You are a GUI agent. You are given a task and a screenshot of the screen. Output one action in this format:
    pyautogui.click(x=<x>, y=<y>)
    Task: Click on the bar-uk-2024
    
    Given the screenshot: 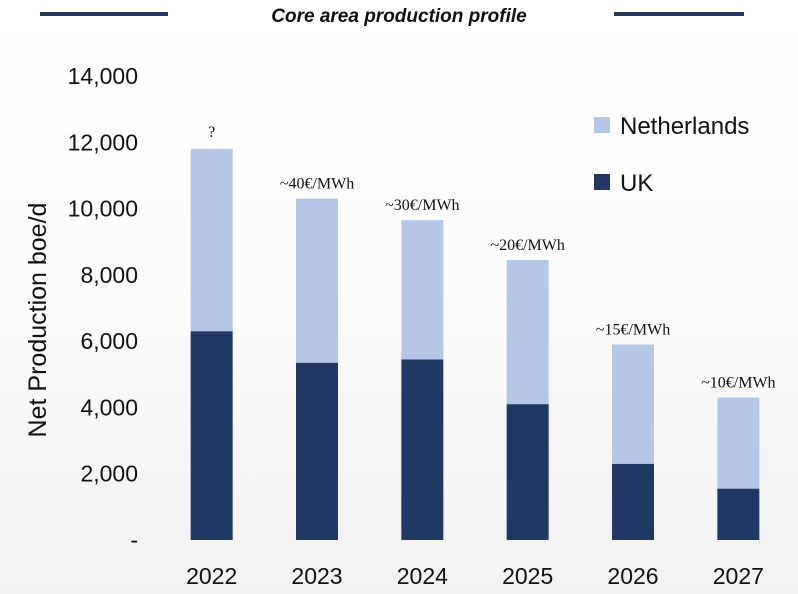 What is the action you would take?
    pyautogui.click(x=422, y=449)
    